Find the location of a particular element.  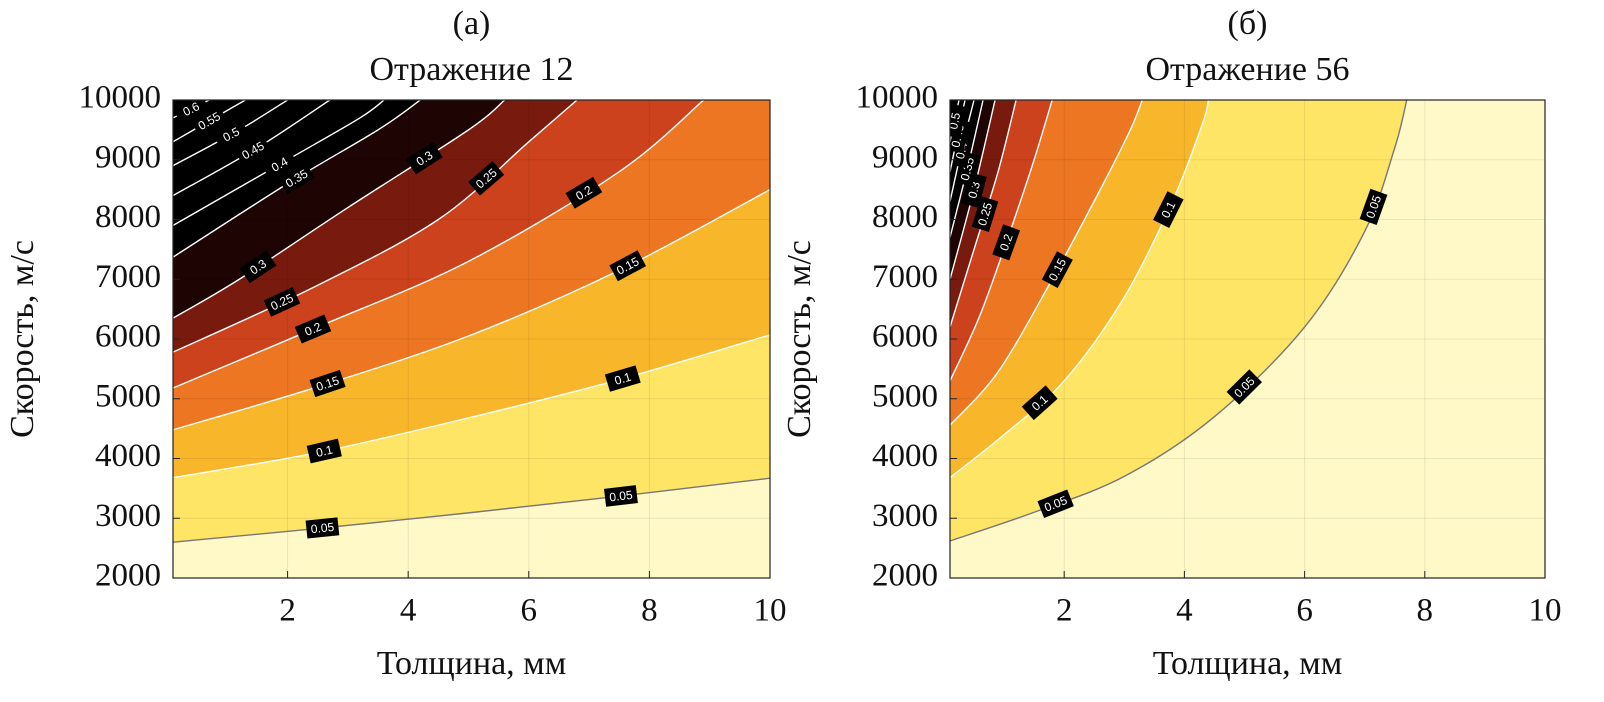

panel-label: (а) is located at coordinates (472, 23).